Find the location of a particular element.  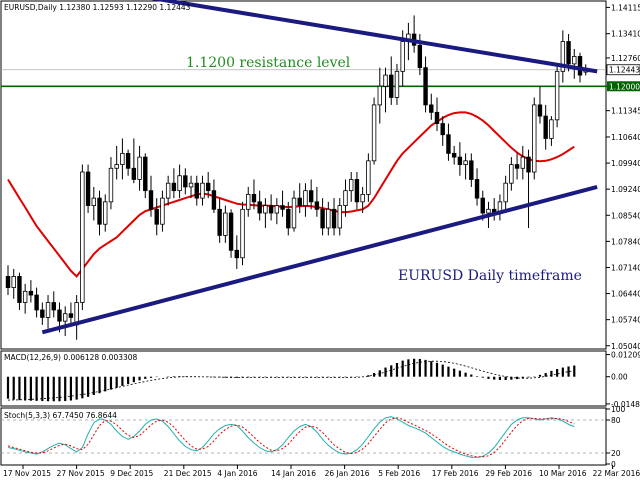

price-axis-label: 1.11345 is located at coordinates (625, 111).